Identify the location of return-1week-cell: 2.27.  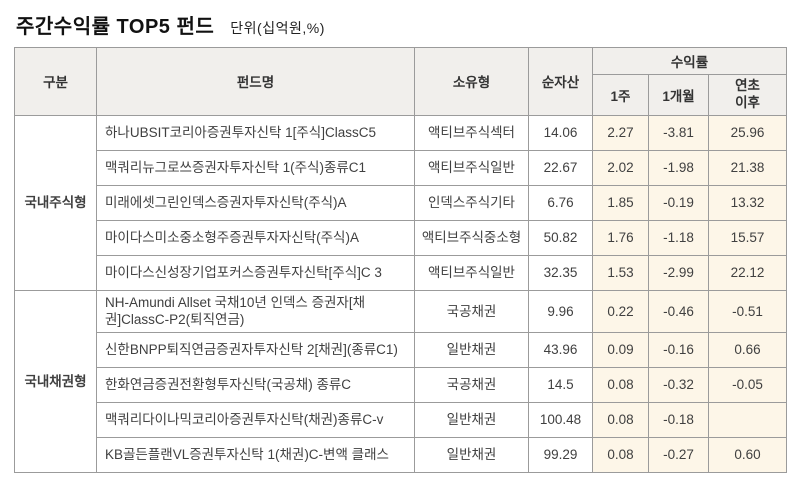
(620, 132).